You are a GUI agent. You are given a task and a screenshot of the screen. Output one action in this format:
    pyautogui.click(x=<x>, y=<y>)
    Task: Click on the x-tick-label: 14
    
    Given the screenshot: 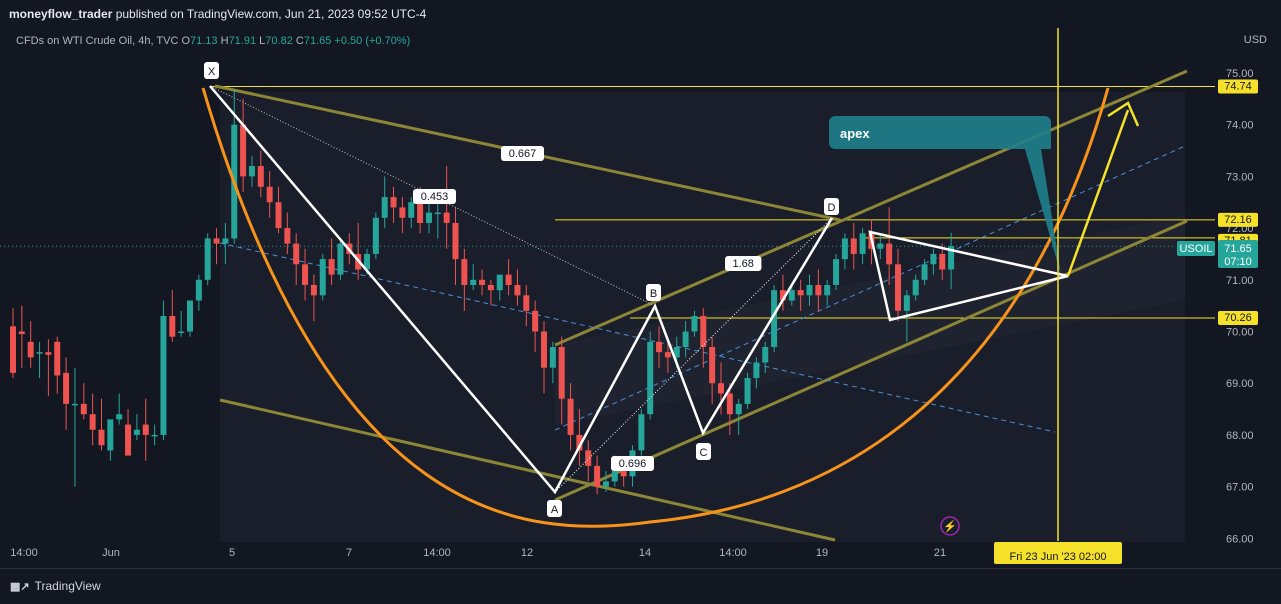 What is the action you would take?
    pyautogui.click(x=645, y=553)
    